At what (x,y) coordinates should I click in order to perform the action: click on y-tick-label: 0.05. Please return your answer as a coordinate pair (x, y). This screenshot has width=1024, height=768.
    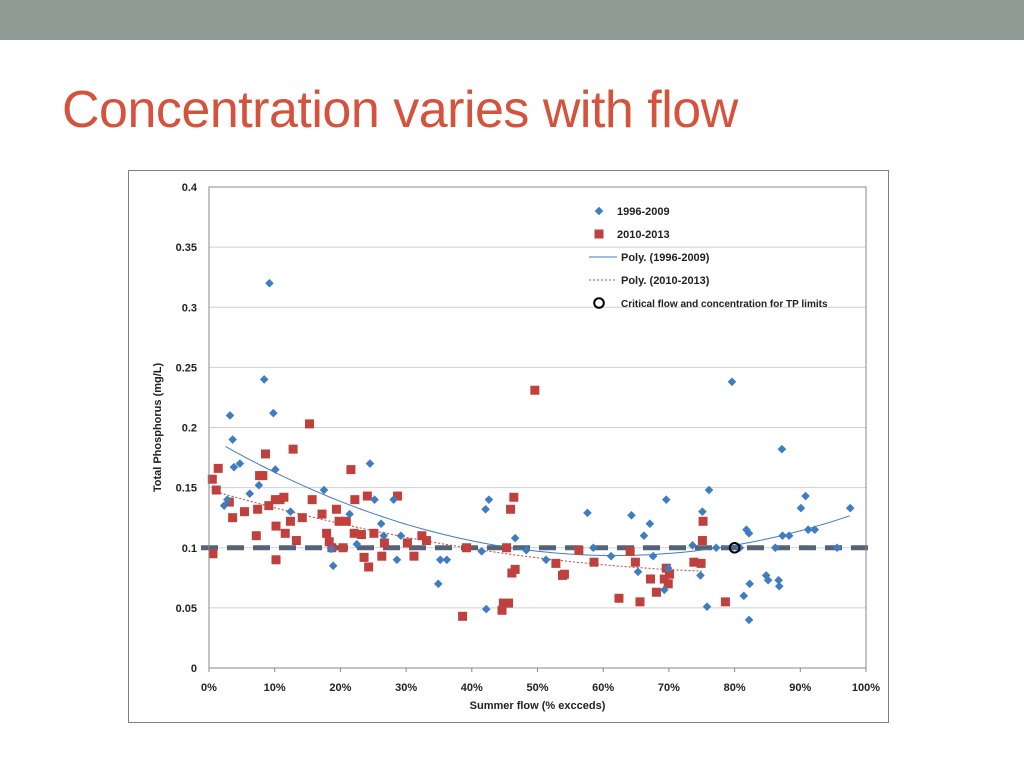
    Looking at the image, I should click on (186, 609).